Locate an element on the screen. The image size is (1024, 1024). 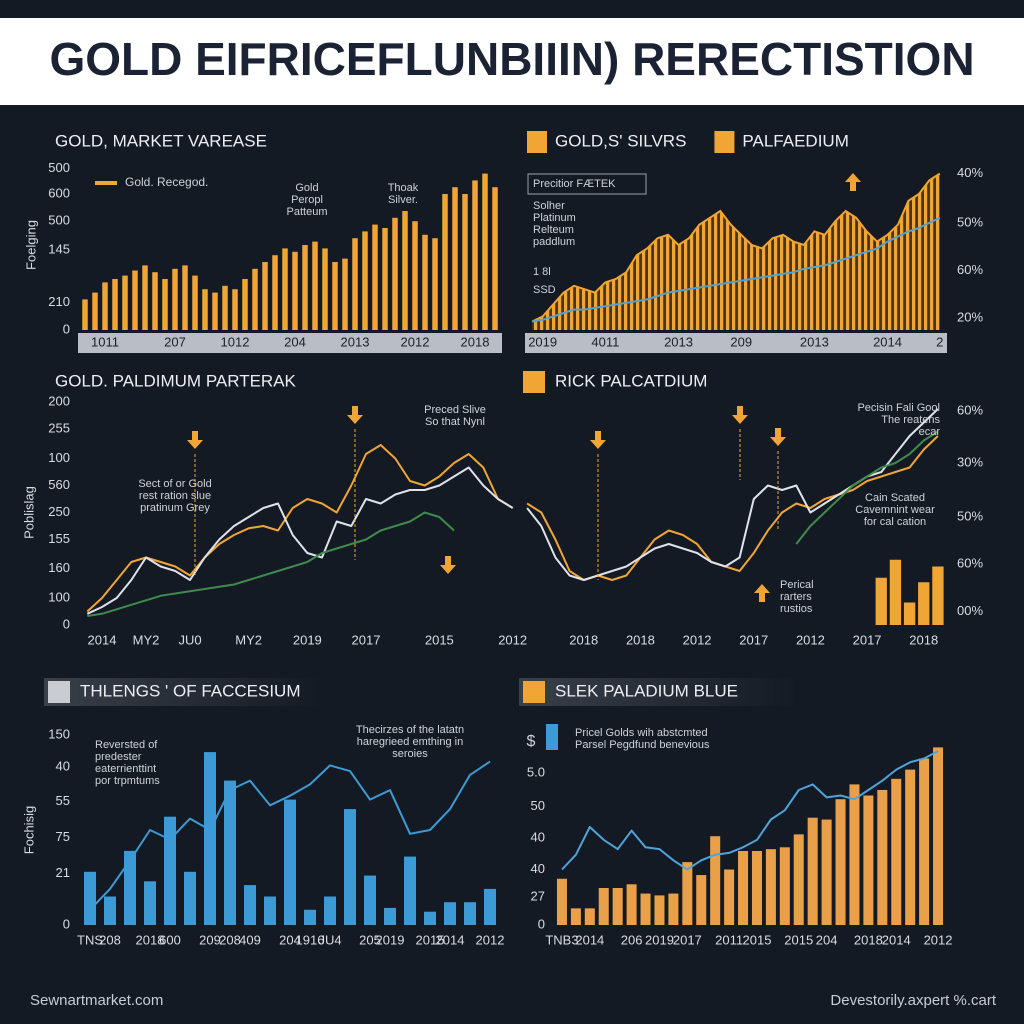
annotation: Cavemnint wear is located at coordinates (895, 510).